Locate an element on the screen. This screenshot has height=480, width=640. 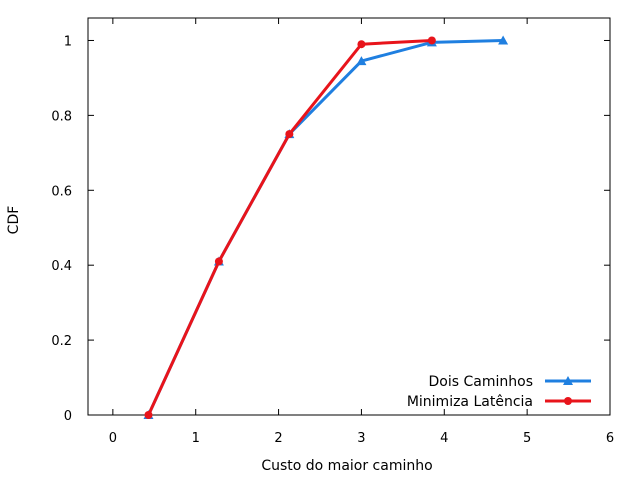
x-tick-label: 5 is located at coordinates (527, 438).